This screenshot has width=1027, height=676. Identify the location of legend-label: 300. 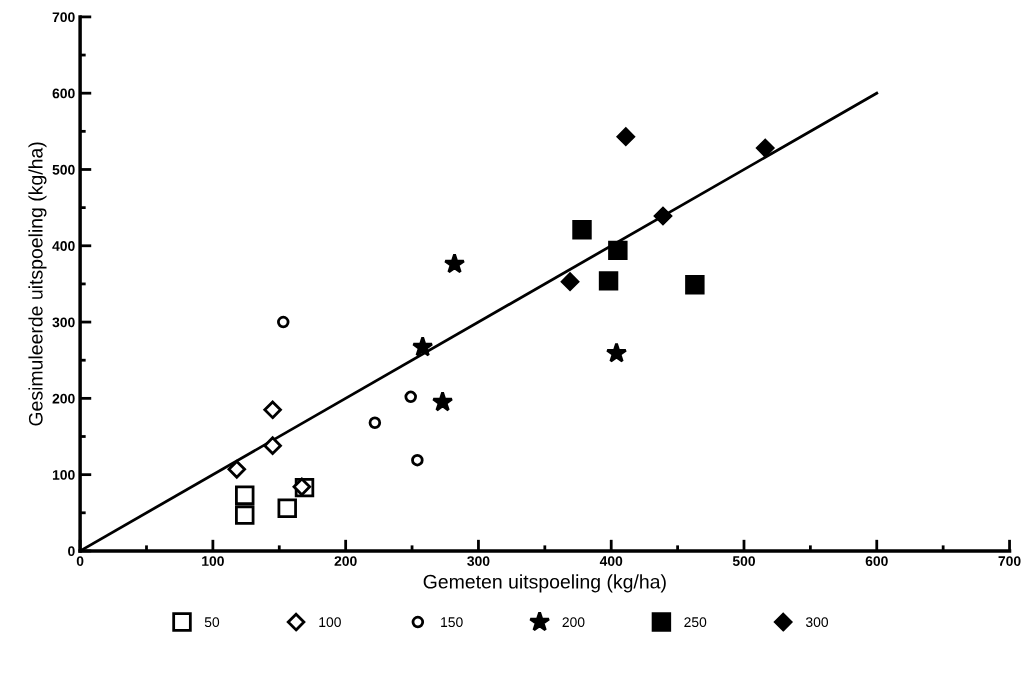
(817, 622).